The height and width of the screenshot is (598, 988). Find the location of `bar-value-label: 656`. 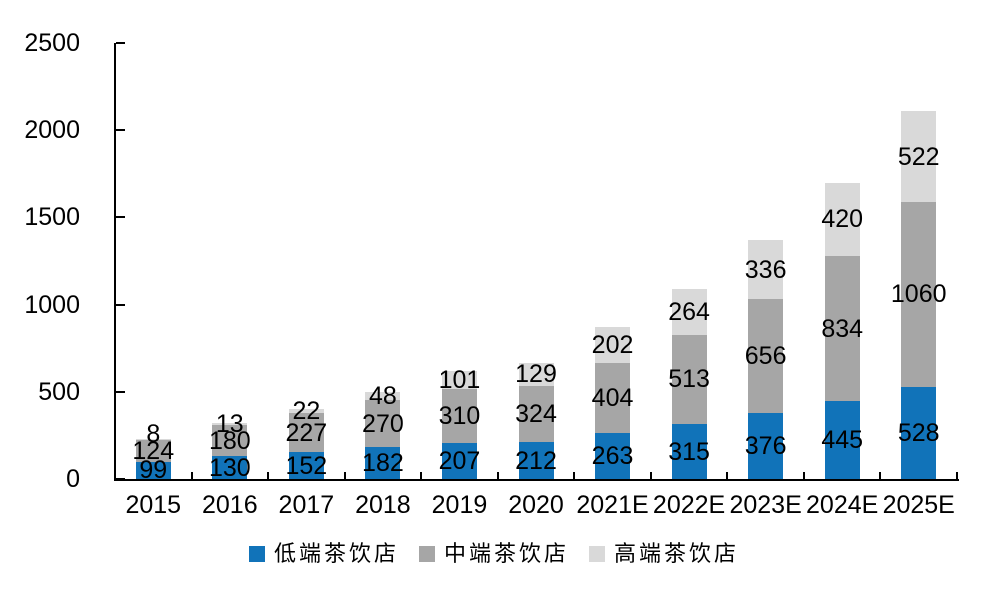

bar-value-label: 656 is located at coordinates (765, 356).